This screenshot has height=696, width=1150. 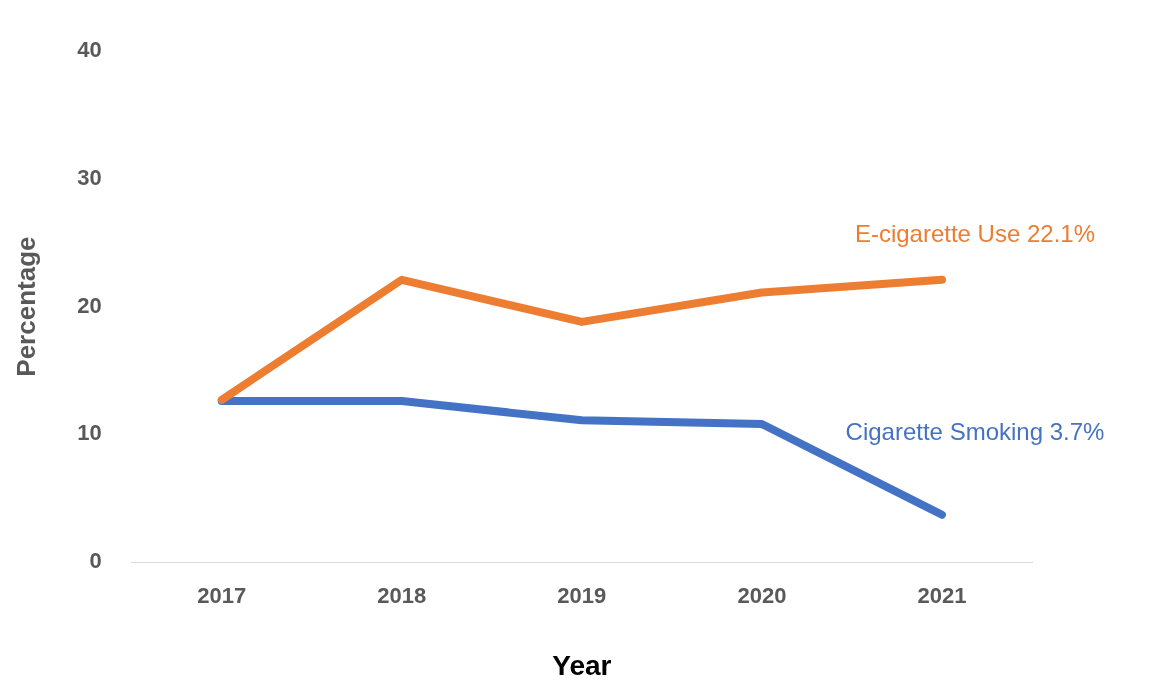 I want to click on annotation: Cigarette Smoking 3.7%, so click(x=975, y=432).